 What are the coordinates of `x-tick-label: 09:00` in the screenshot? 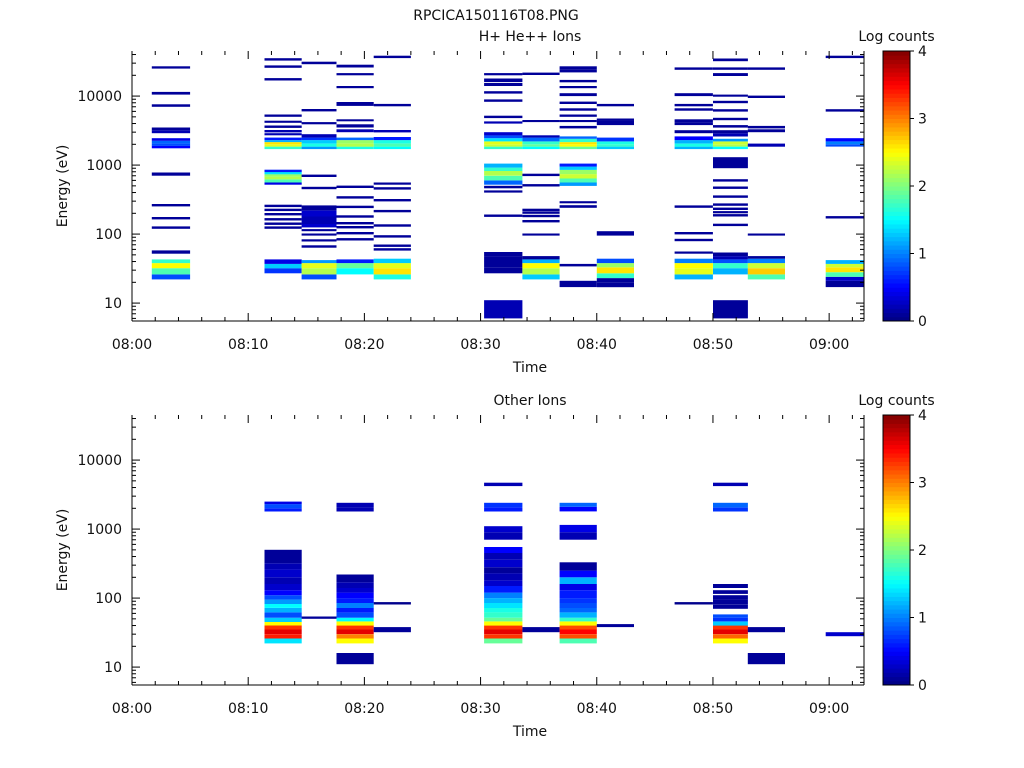 It's located at (829, 709).